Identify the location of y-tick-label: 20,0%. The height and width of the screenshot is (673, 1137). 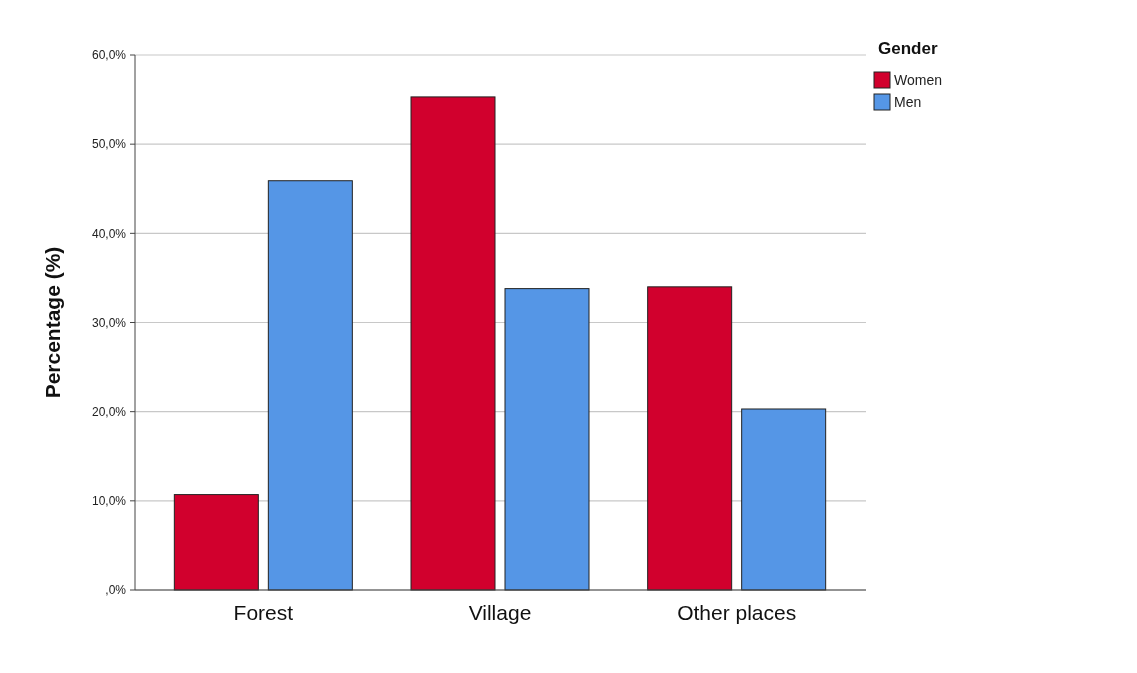
(109, 411).